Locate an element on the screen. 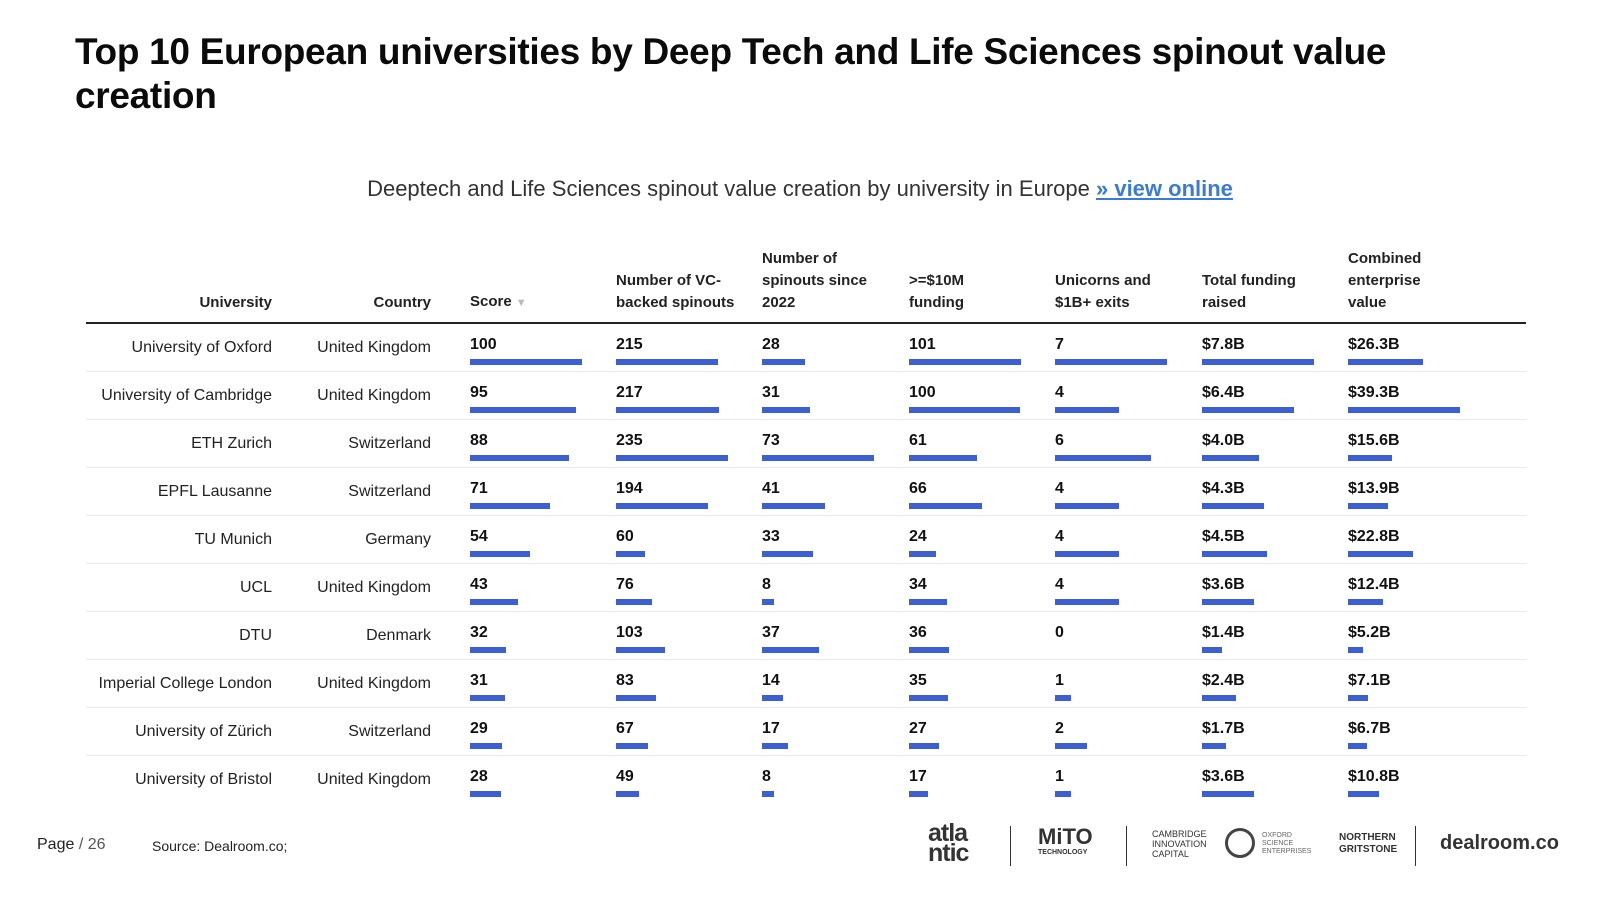 The height and width of the screenshot is (900, 1600). since2022-value: 8 is located at coordinates (766, 776).